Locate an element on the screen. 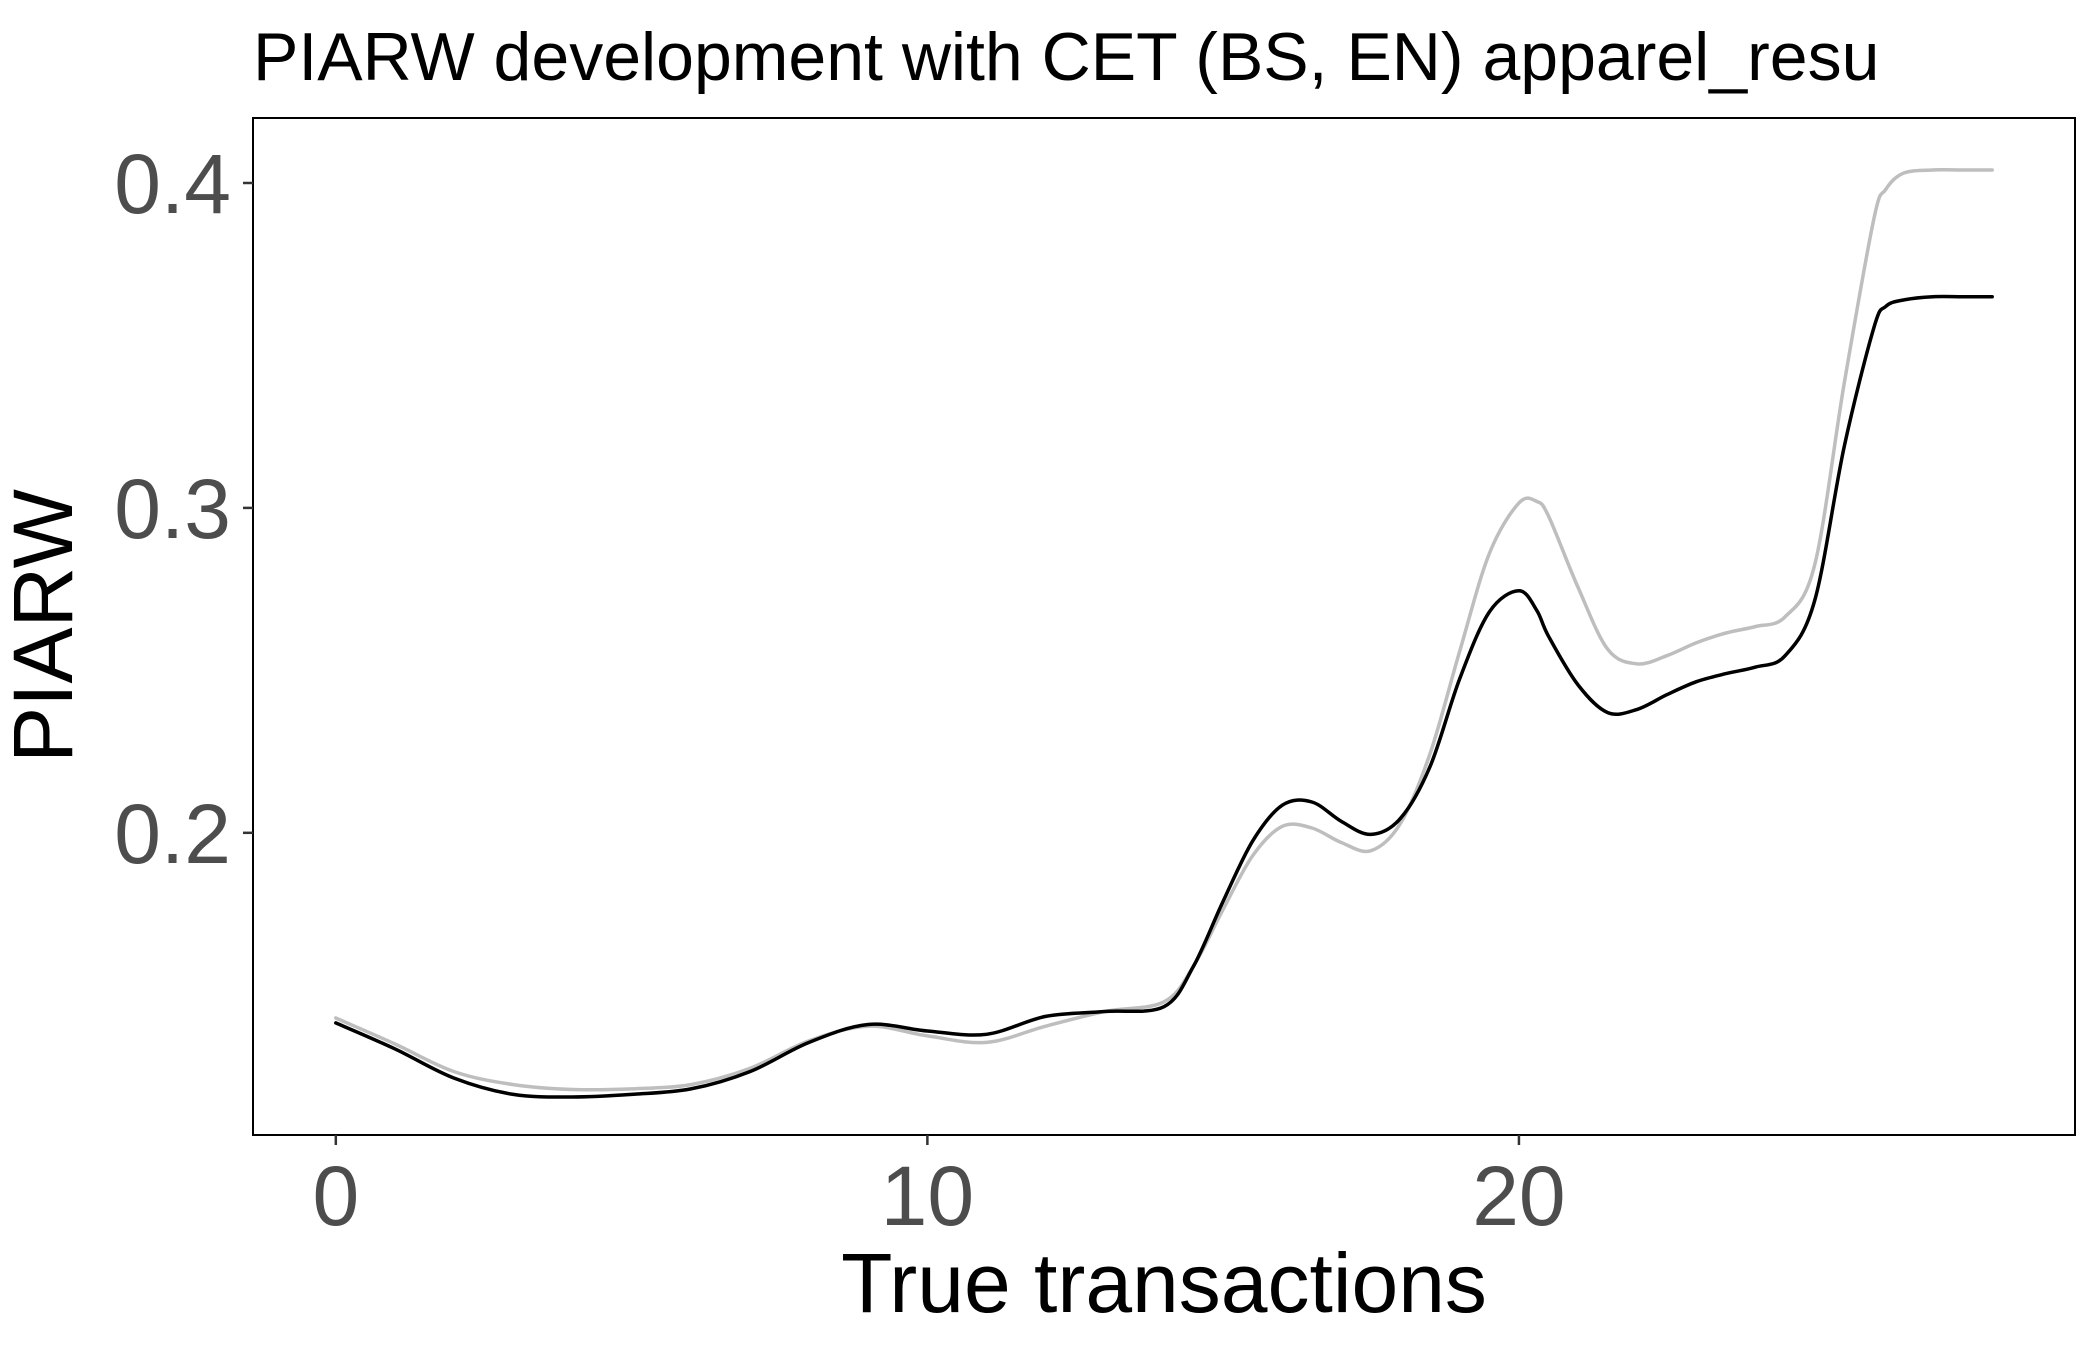 Image resolution: width=2100 pixels, height=1350 pixels. y-tick-label: 0.2 is located at coordinates (172, 834).